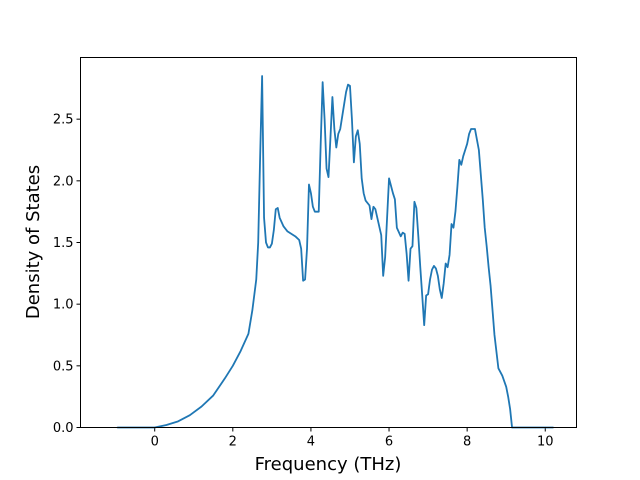  Describe the element at coordinates (63, 428) in the screenshot. I see `y-tick-label: 0.0` at that location.